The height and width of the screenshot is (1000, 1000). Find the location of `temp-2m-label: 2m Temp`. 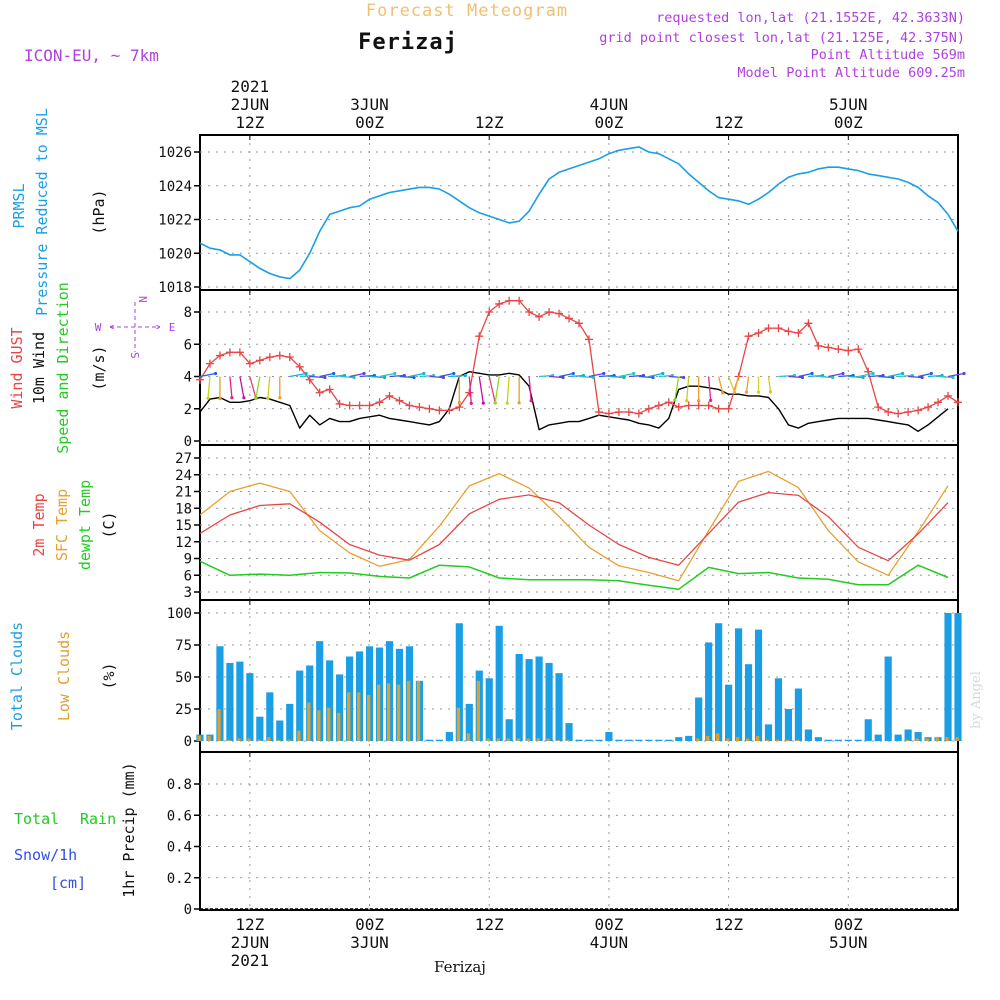

temp-2m-label: 2m Temp is located at coordinates (39, 524).